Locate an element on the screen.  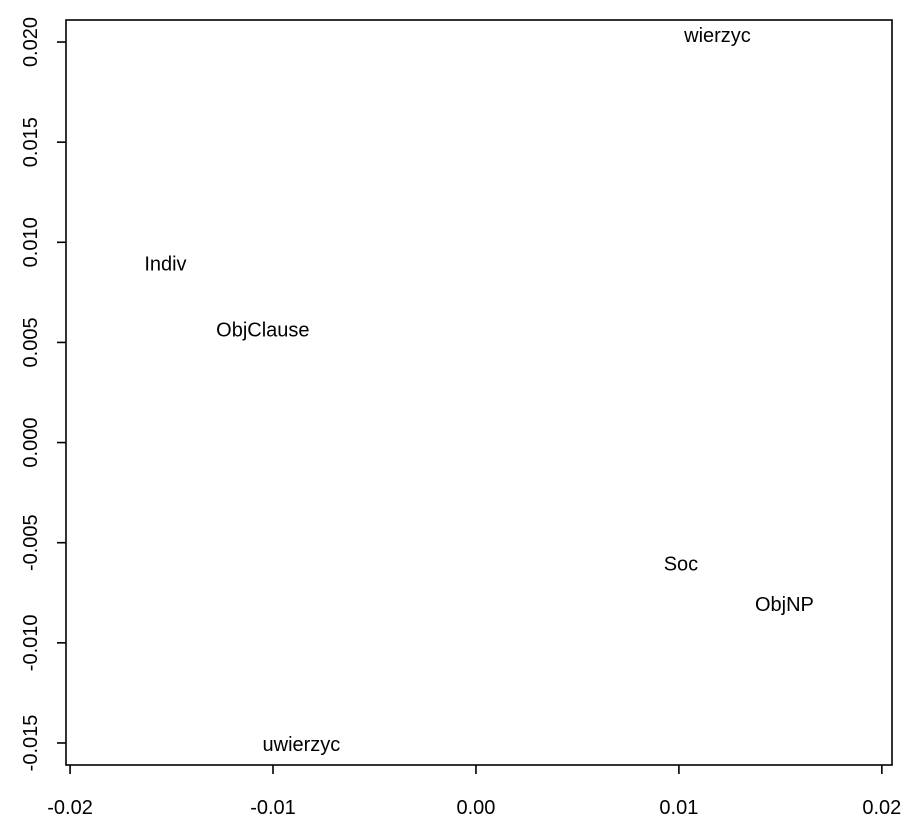
y-tick-label: 0.015 is located at coordinates (31, 142).